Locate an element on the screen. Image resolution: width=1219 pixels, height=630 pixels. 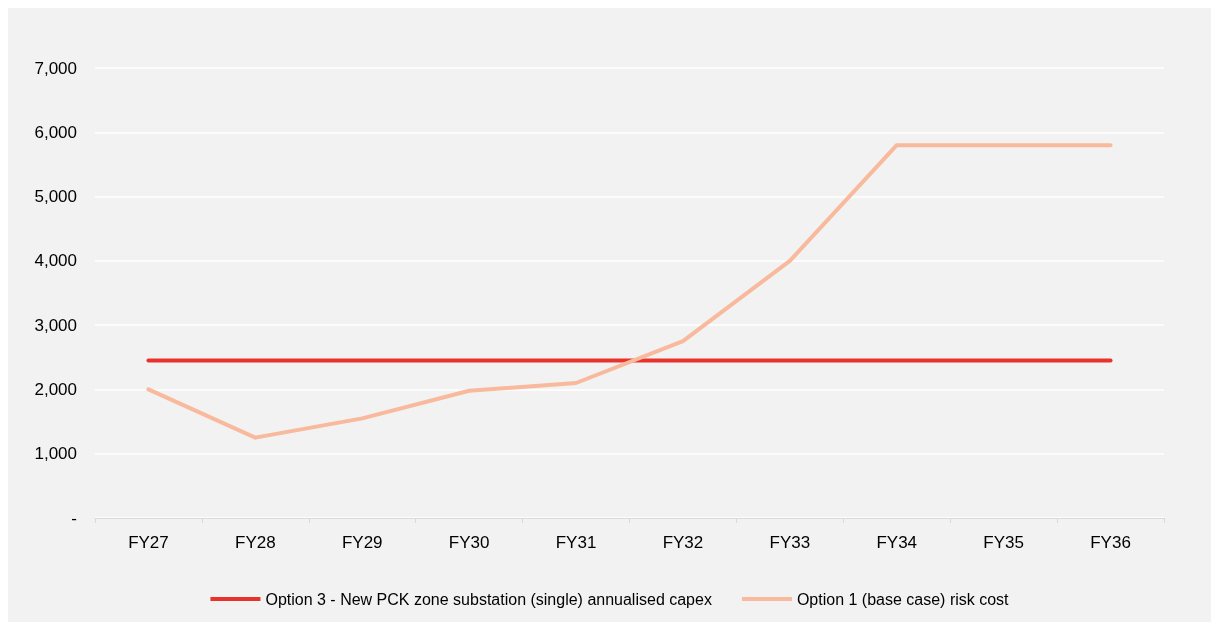
y-tick-label: 7,000 is located at coordinates (55, 68).